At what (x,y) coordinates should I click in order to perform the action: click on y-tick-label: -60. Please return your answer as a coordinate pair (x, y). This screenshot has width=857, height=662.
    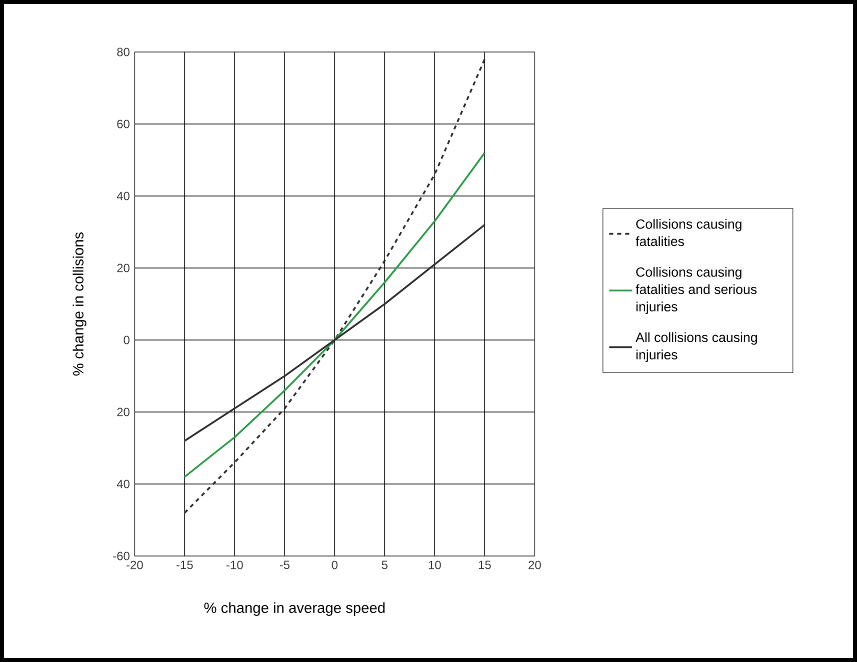
    Looking at the image, I should click on (121, 556).